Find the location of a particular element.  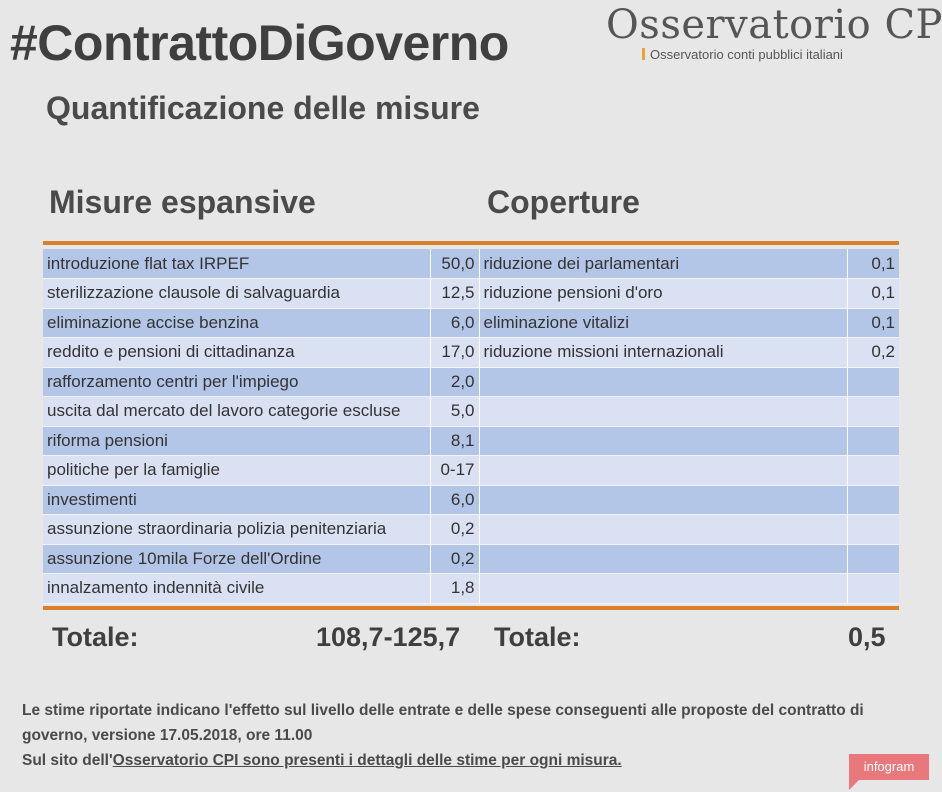

table-row: innalzamento indennità civile 1,8 is located at coordinates (471, 588).